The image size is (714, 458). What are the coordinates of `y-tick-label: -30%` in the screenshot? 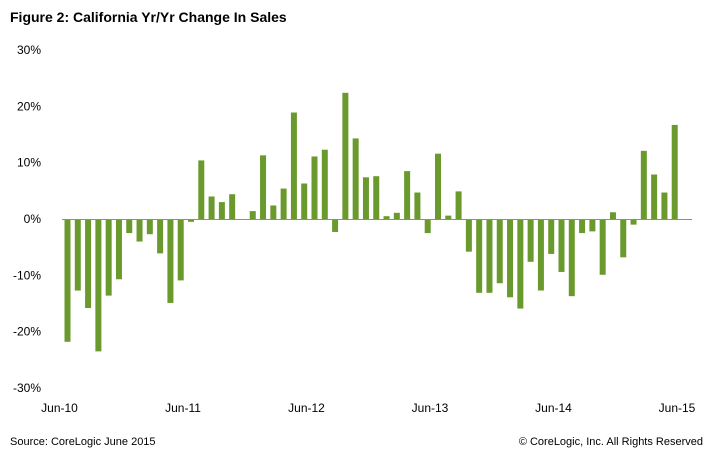 It's located at (27, 388).